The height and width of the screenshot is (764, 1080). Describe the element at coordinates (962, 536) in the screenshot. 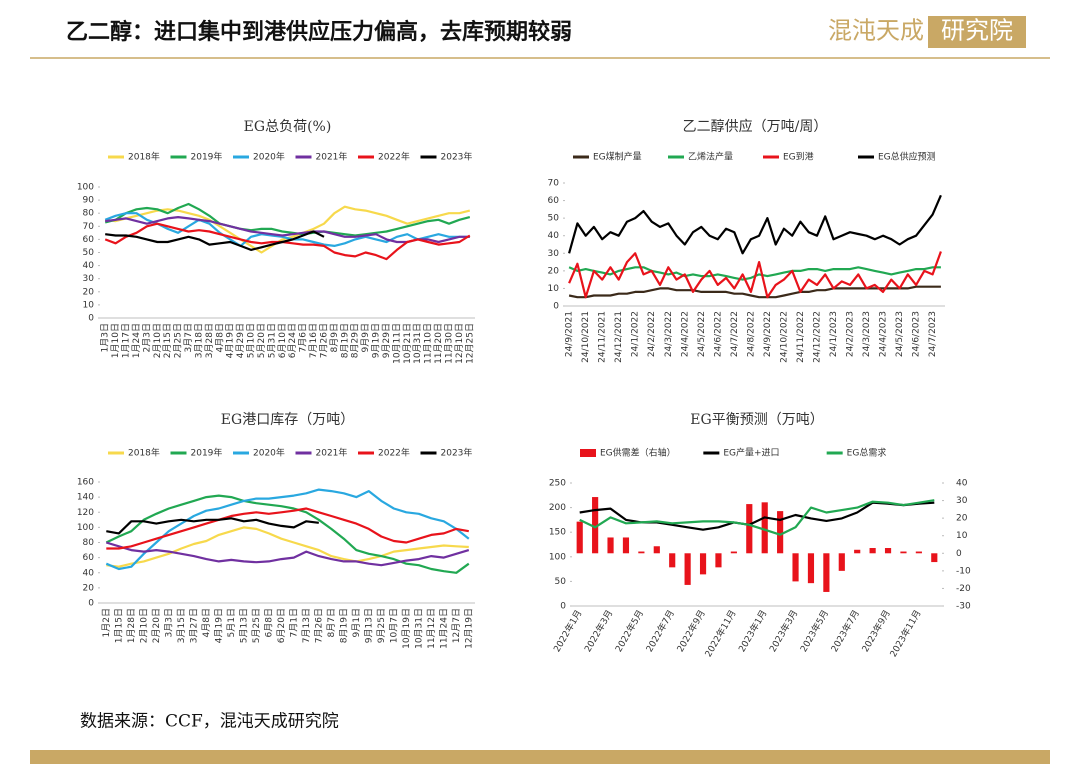

I see `y2-tick-label: 10` at that location.